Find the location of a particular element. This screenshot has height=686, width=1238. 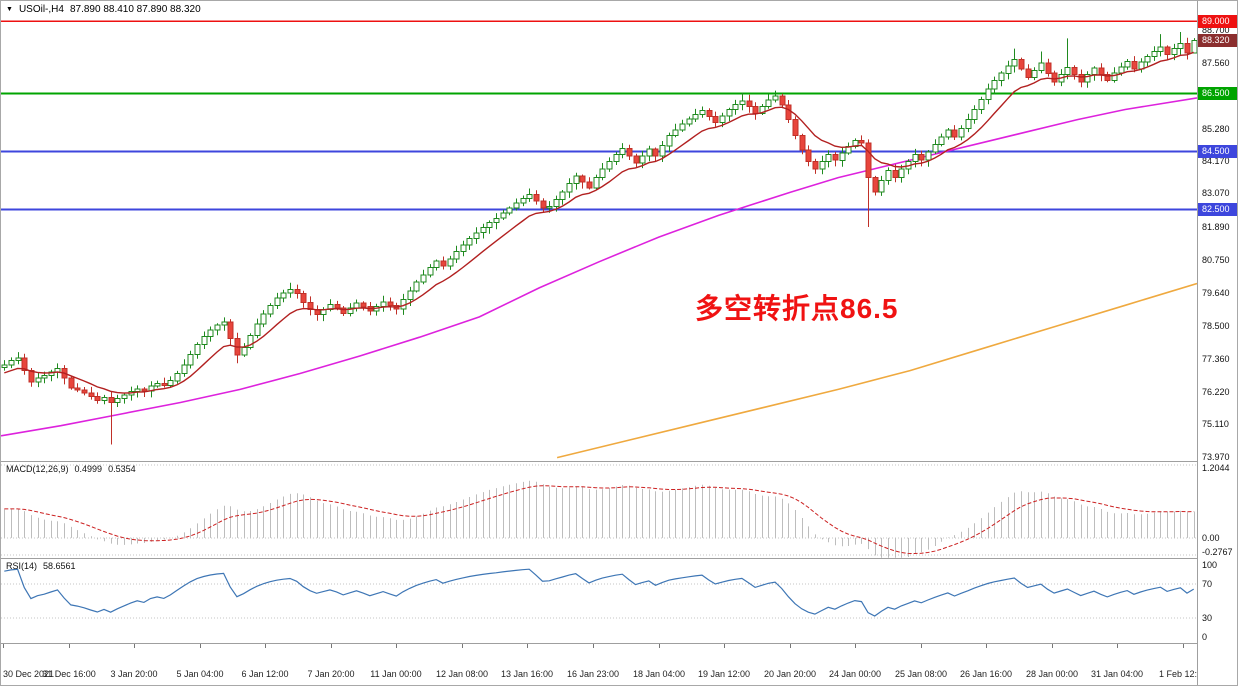

chart-title-symbol: USOil-,H4 is located at coordinates (41, 9).